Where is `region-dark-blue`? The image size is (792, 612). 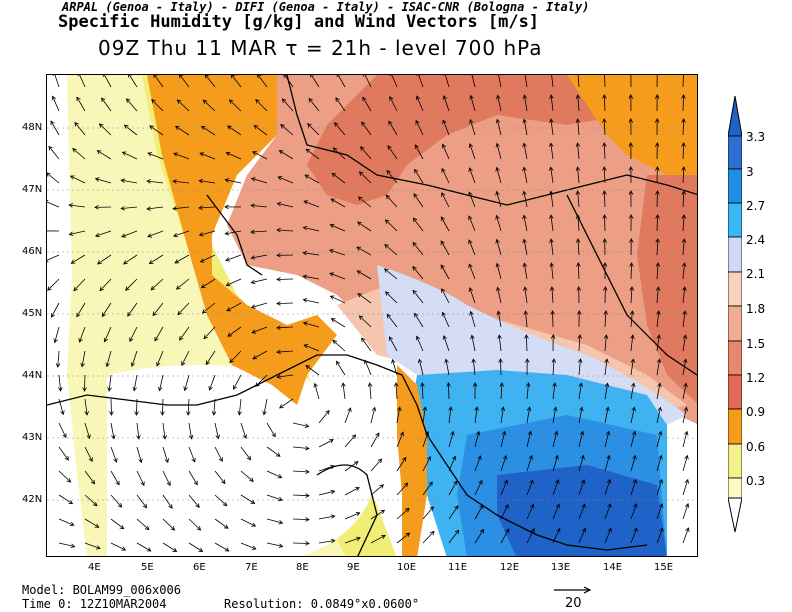 region-dark-blue is located at coordinates (582, 510).